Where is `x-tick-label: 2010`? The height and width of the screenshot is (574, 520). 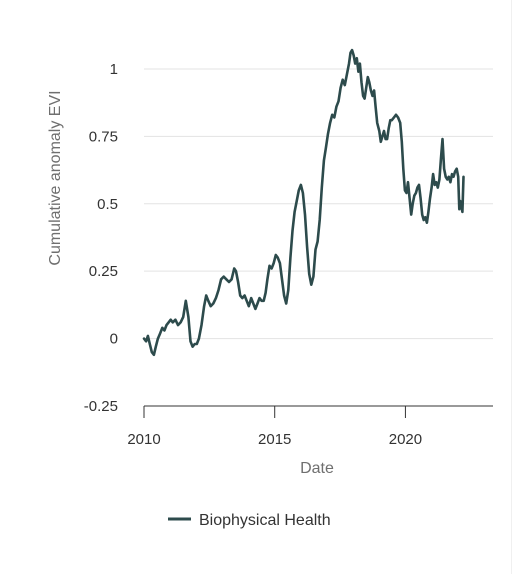 x-tick-label: 2010 is located at coordinates (143, 439).